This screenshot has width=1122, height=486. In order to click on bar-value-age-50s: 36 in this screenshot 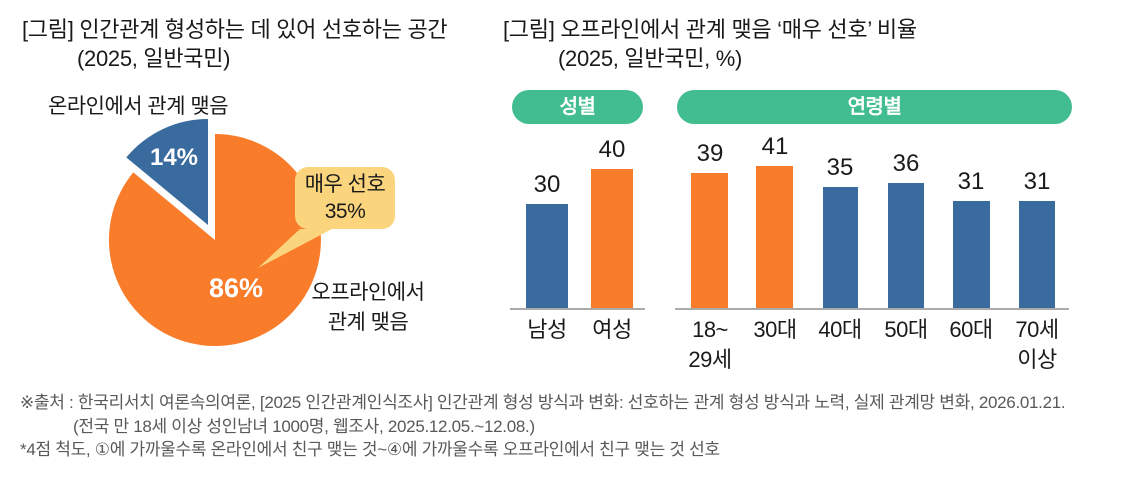, I will do `click(906, 163)`.